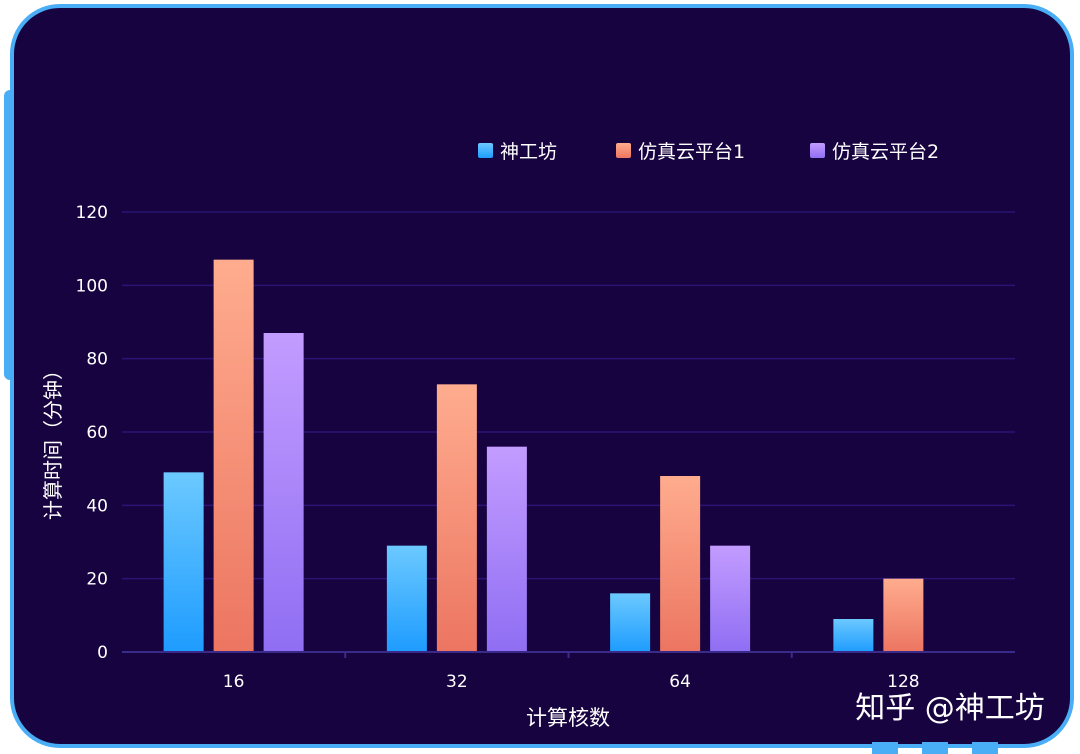 Image resolution: width=1080 pixels, height=754 pixels. I want to click on y-tick-label: 80, so click(97, 360).